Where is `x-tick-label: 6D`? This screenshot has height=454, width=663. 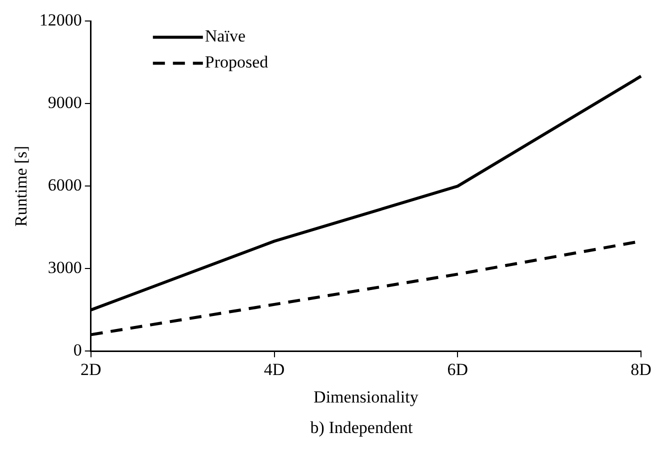 x-tick-label: 6D is located at coordinates (457, 369).